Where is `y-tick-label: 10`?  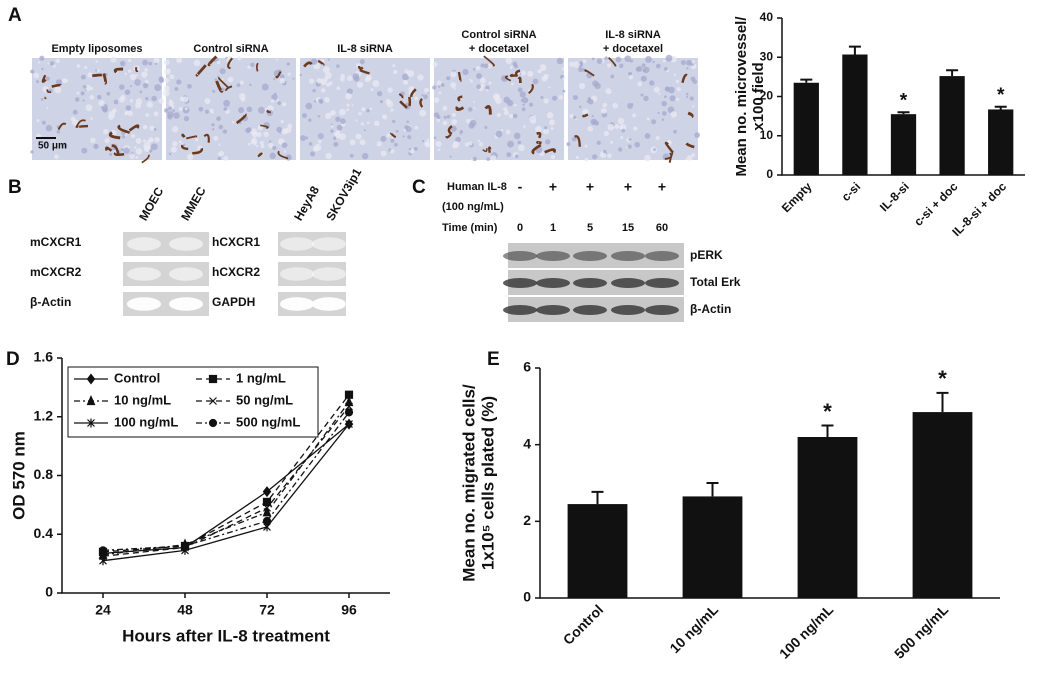 y-tick-label: 10 is located at coordinates (767, 135).